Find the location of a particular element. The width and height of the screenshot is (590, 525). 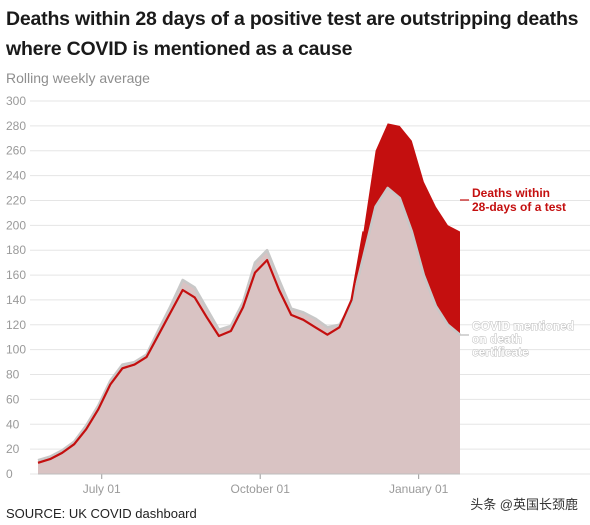

y-tick-label: 160 is located at coordinates (16, 275).